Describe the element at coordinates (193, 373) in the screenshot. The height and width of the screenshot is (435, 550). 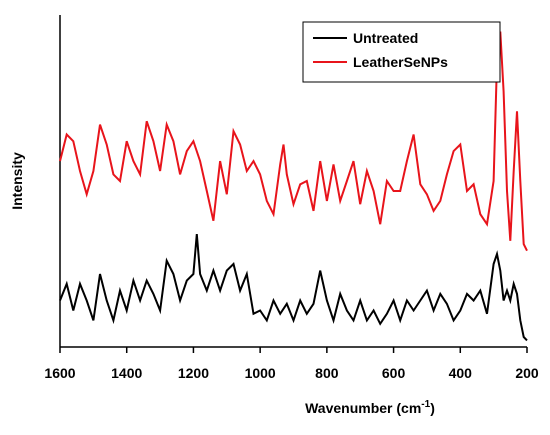
I see `x-tick-label: 1200` at that location.